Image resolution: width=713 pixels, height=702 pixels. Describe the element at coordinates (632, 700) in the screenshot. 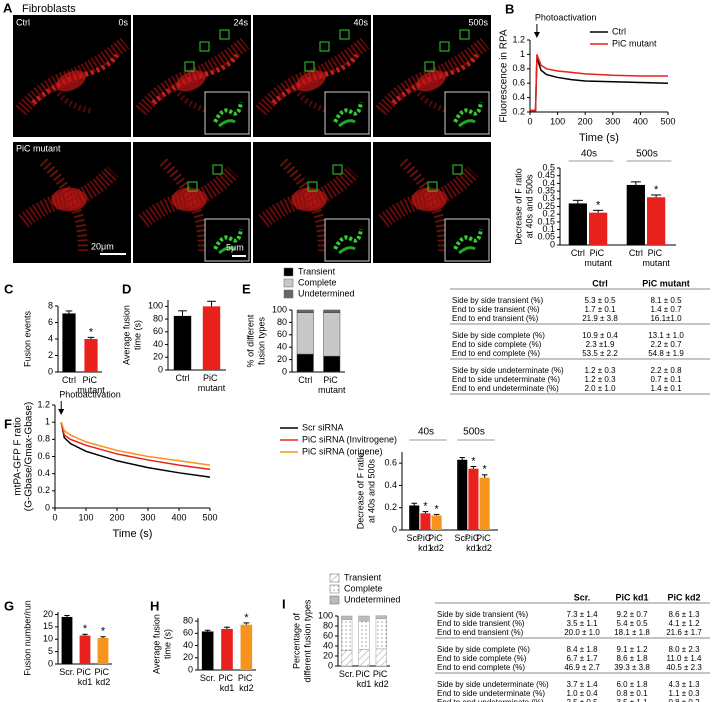

I see `table-cell: 3.5 ± 1.1` at that location.